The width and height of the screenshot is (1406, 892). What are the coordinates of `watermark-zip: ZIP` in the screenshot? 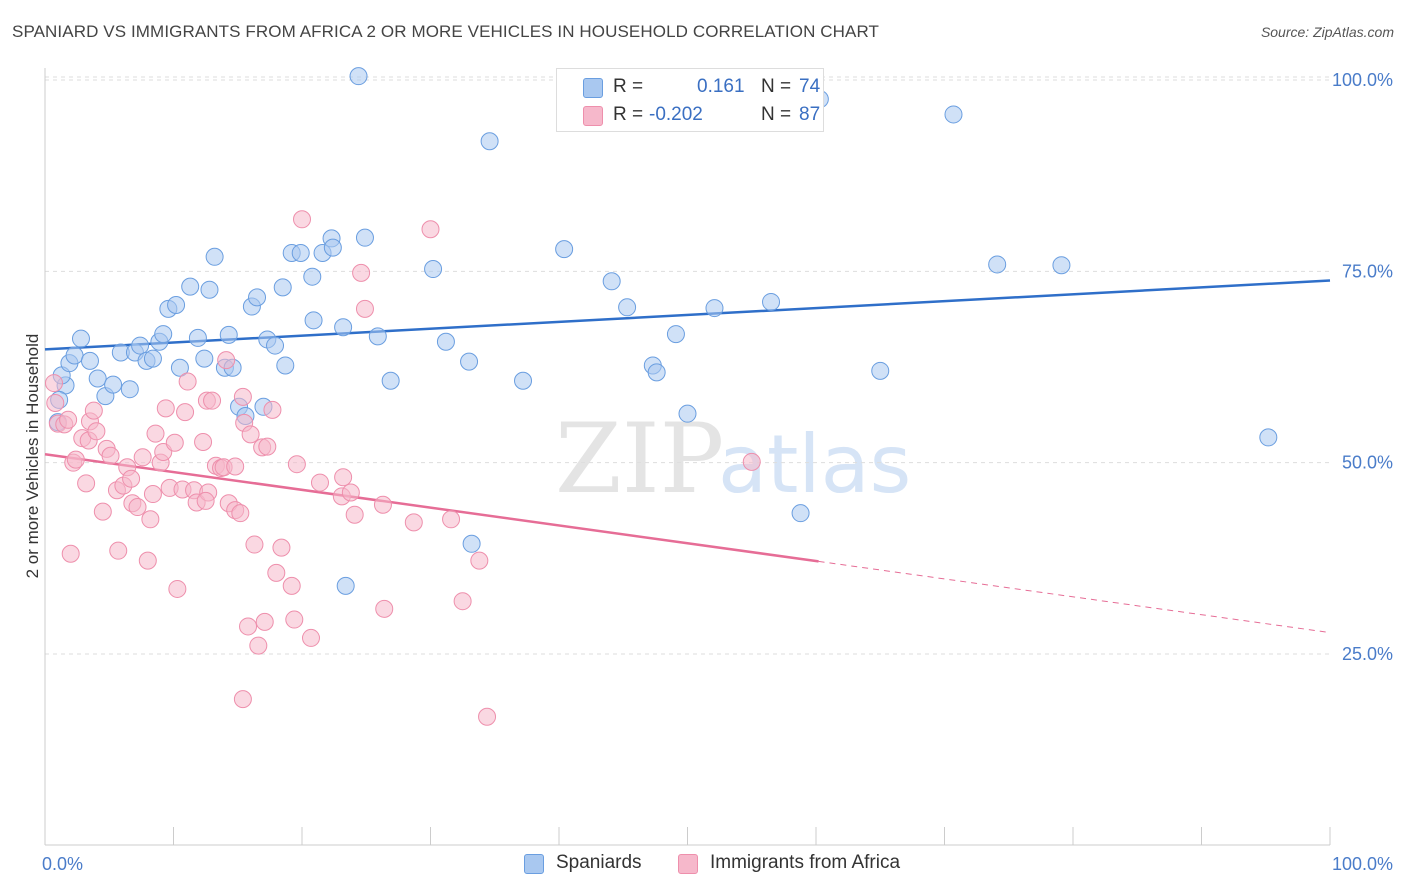 It's located at (639, 459).